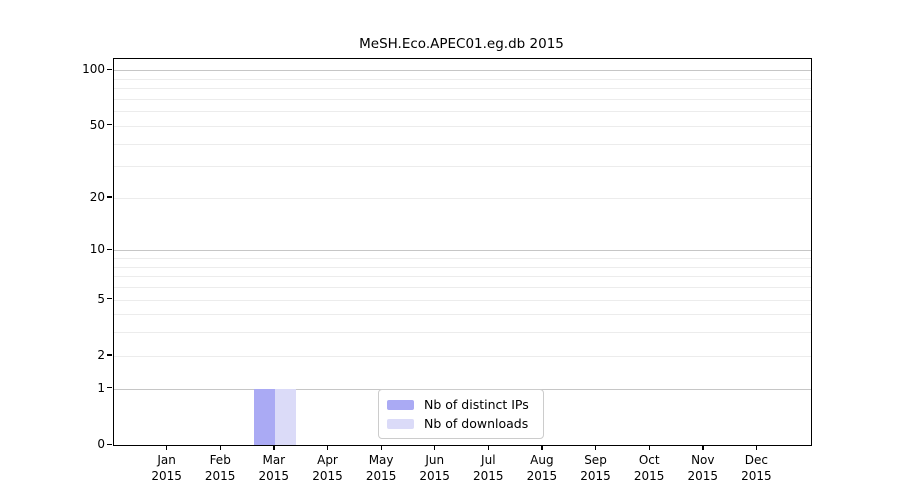 The width and height of the screenshot is (900, 500). I want to click on y-axis-tick-label: 20, so click(97, 196).